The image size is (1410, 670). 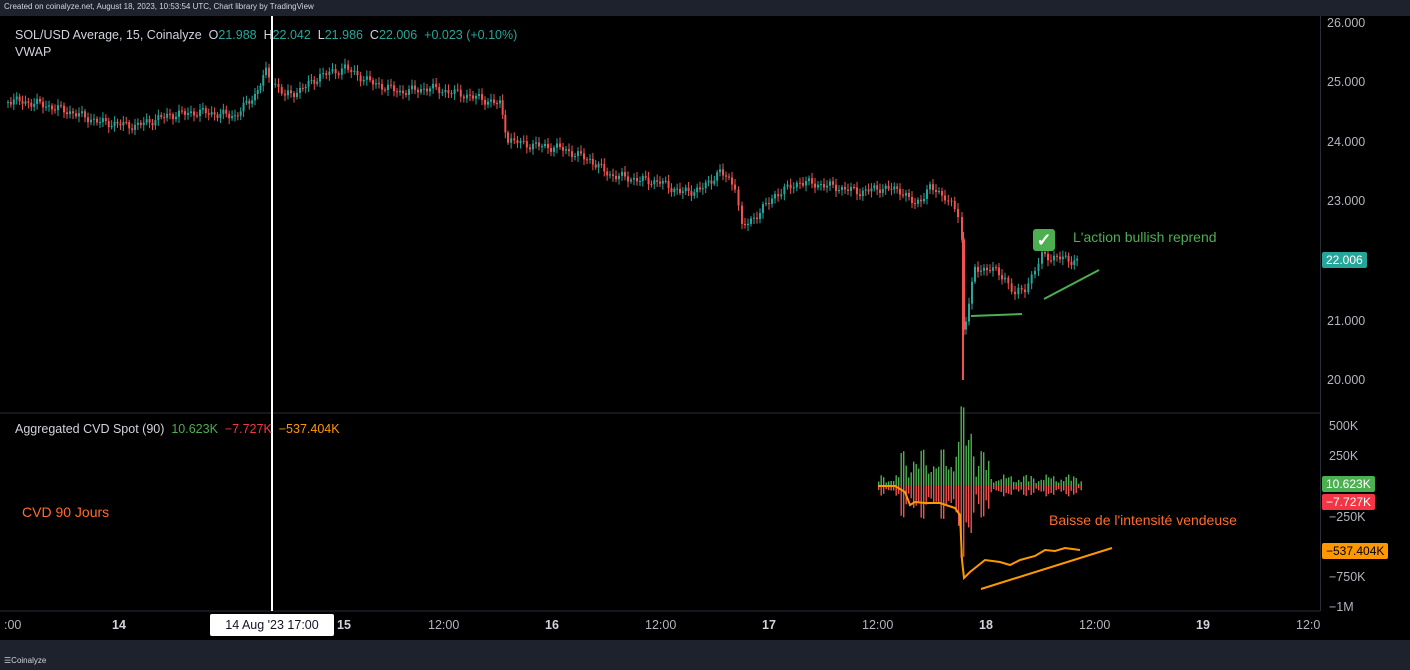 What do you see at coordinates (1143, 520) in the screenshot?
I see `selling-intensity-annotation: Baisse de l'intensité vendeuse` at bounding box center [1143, 520].